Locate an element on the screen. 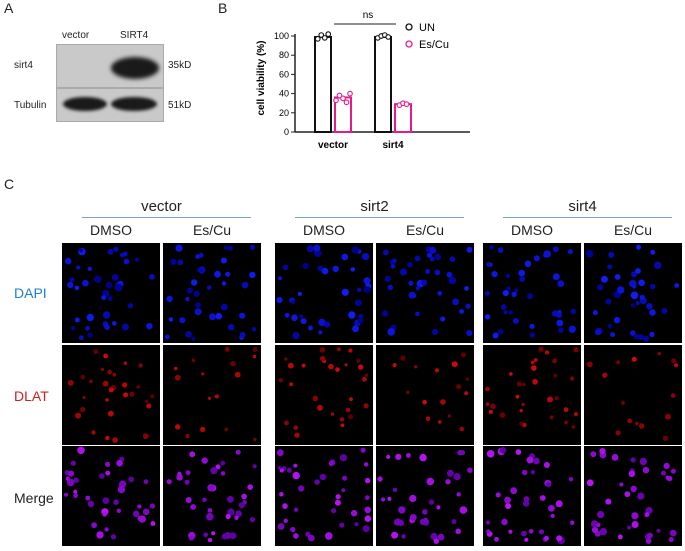 The width and height of the screenshot is (685, 551). micrograph-sirt4-es-cu-merge is located at coordinates (633, 496).